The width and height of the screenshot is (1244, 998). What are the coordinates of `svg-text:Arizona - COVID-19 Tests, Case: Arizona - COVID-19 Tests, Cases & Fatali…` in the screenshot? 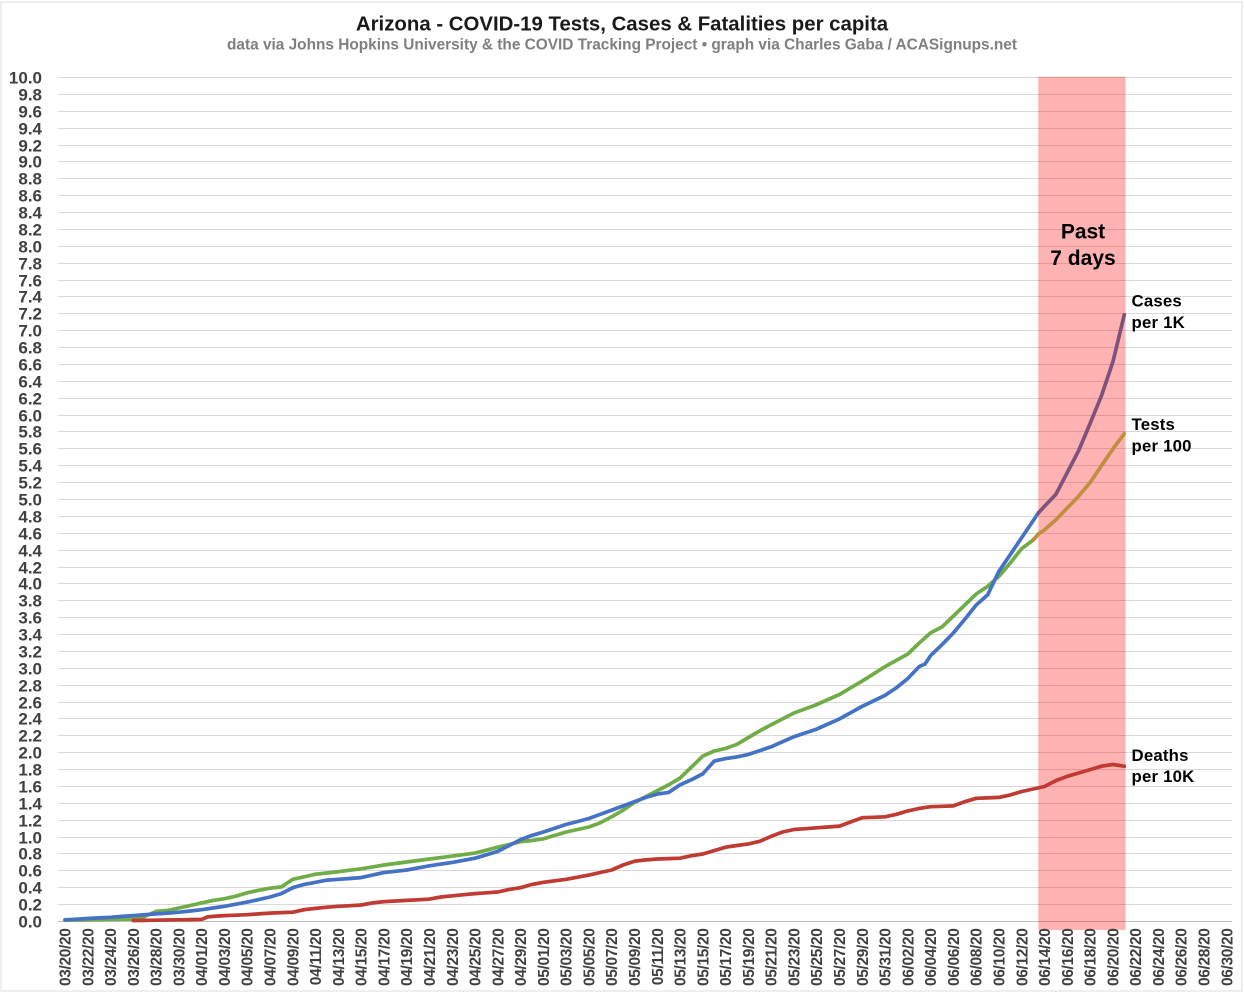 It's located at (622, 25).